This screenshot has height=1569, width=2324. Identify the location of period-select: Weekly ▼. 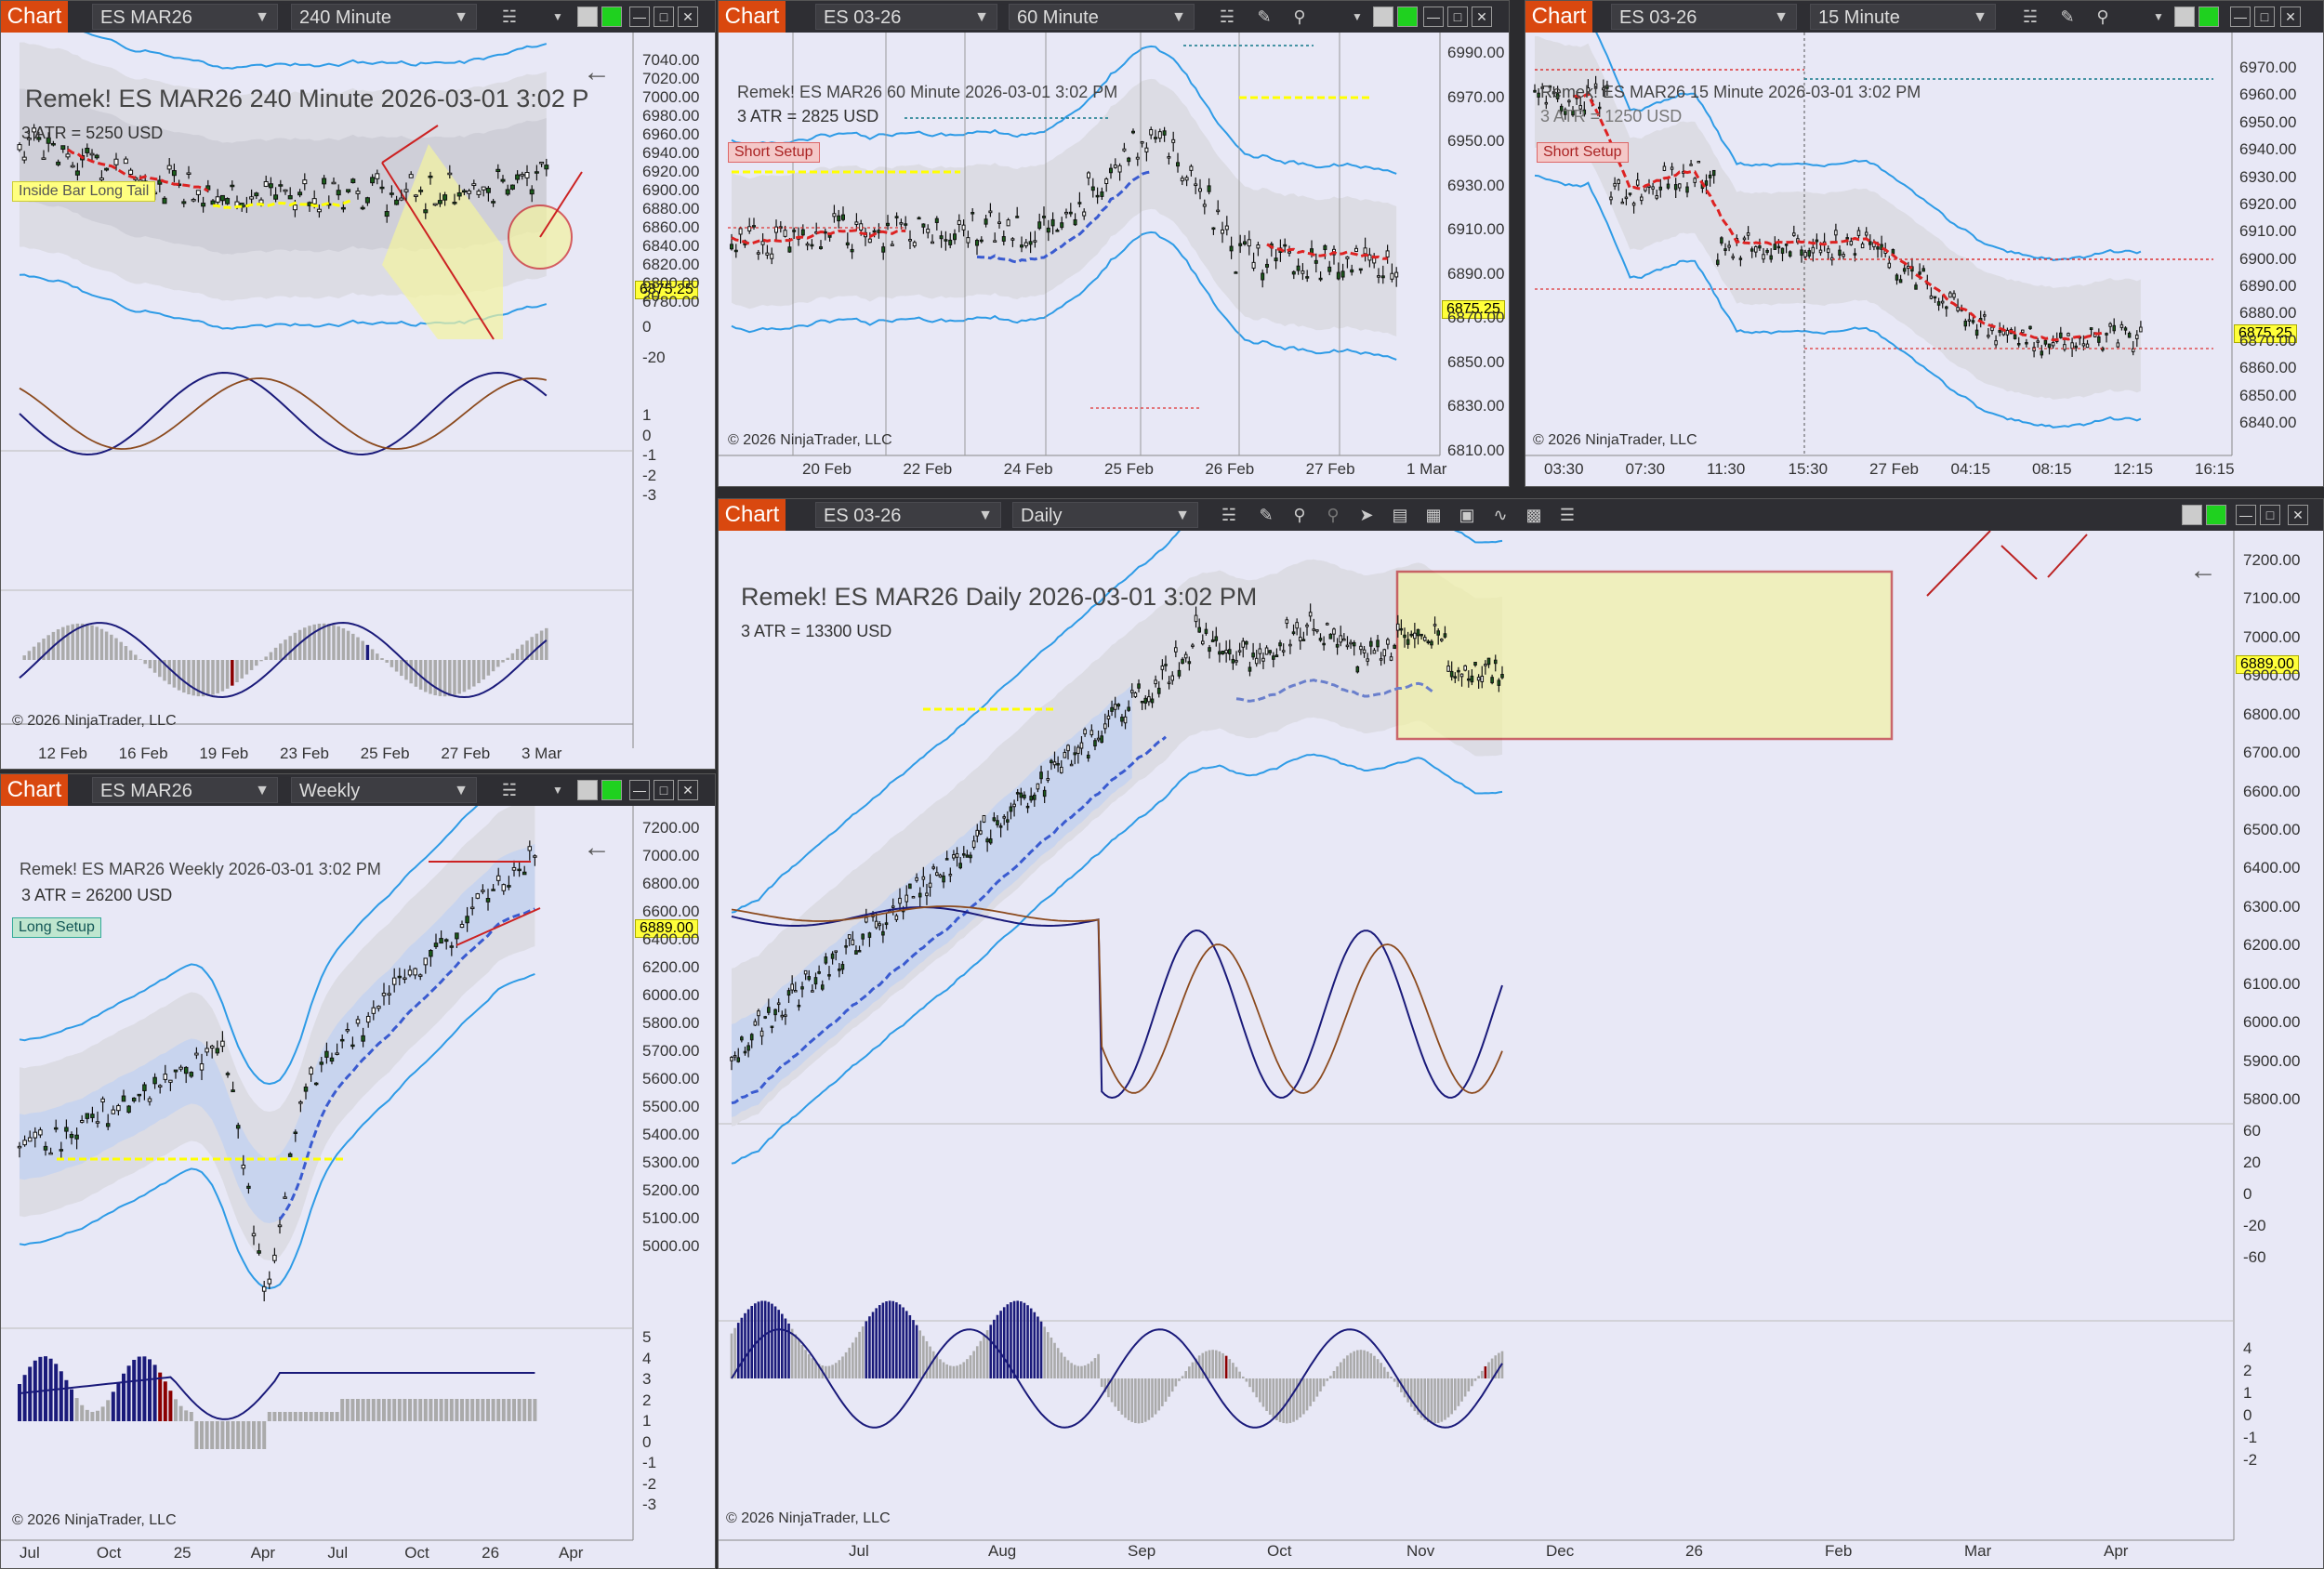
(384, 790).